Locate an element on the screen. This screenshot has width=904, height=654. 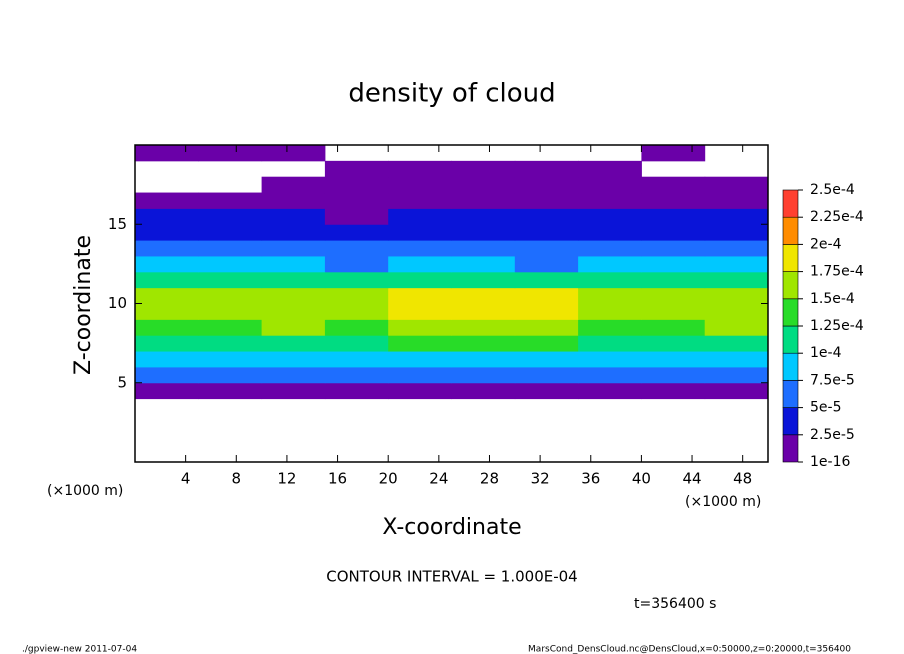
x-tick-label: 40 is located at coordinates (641, 479).